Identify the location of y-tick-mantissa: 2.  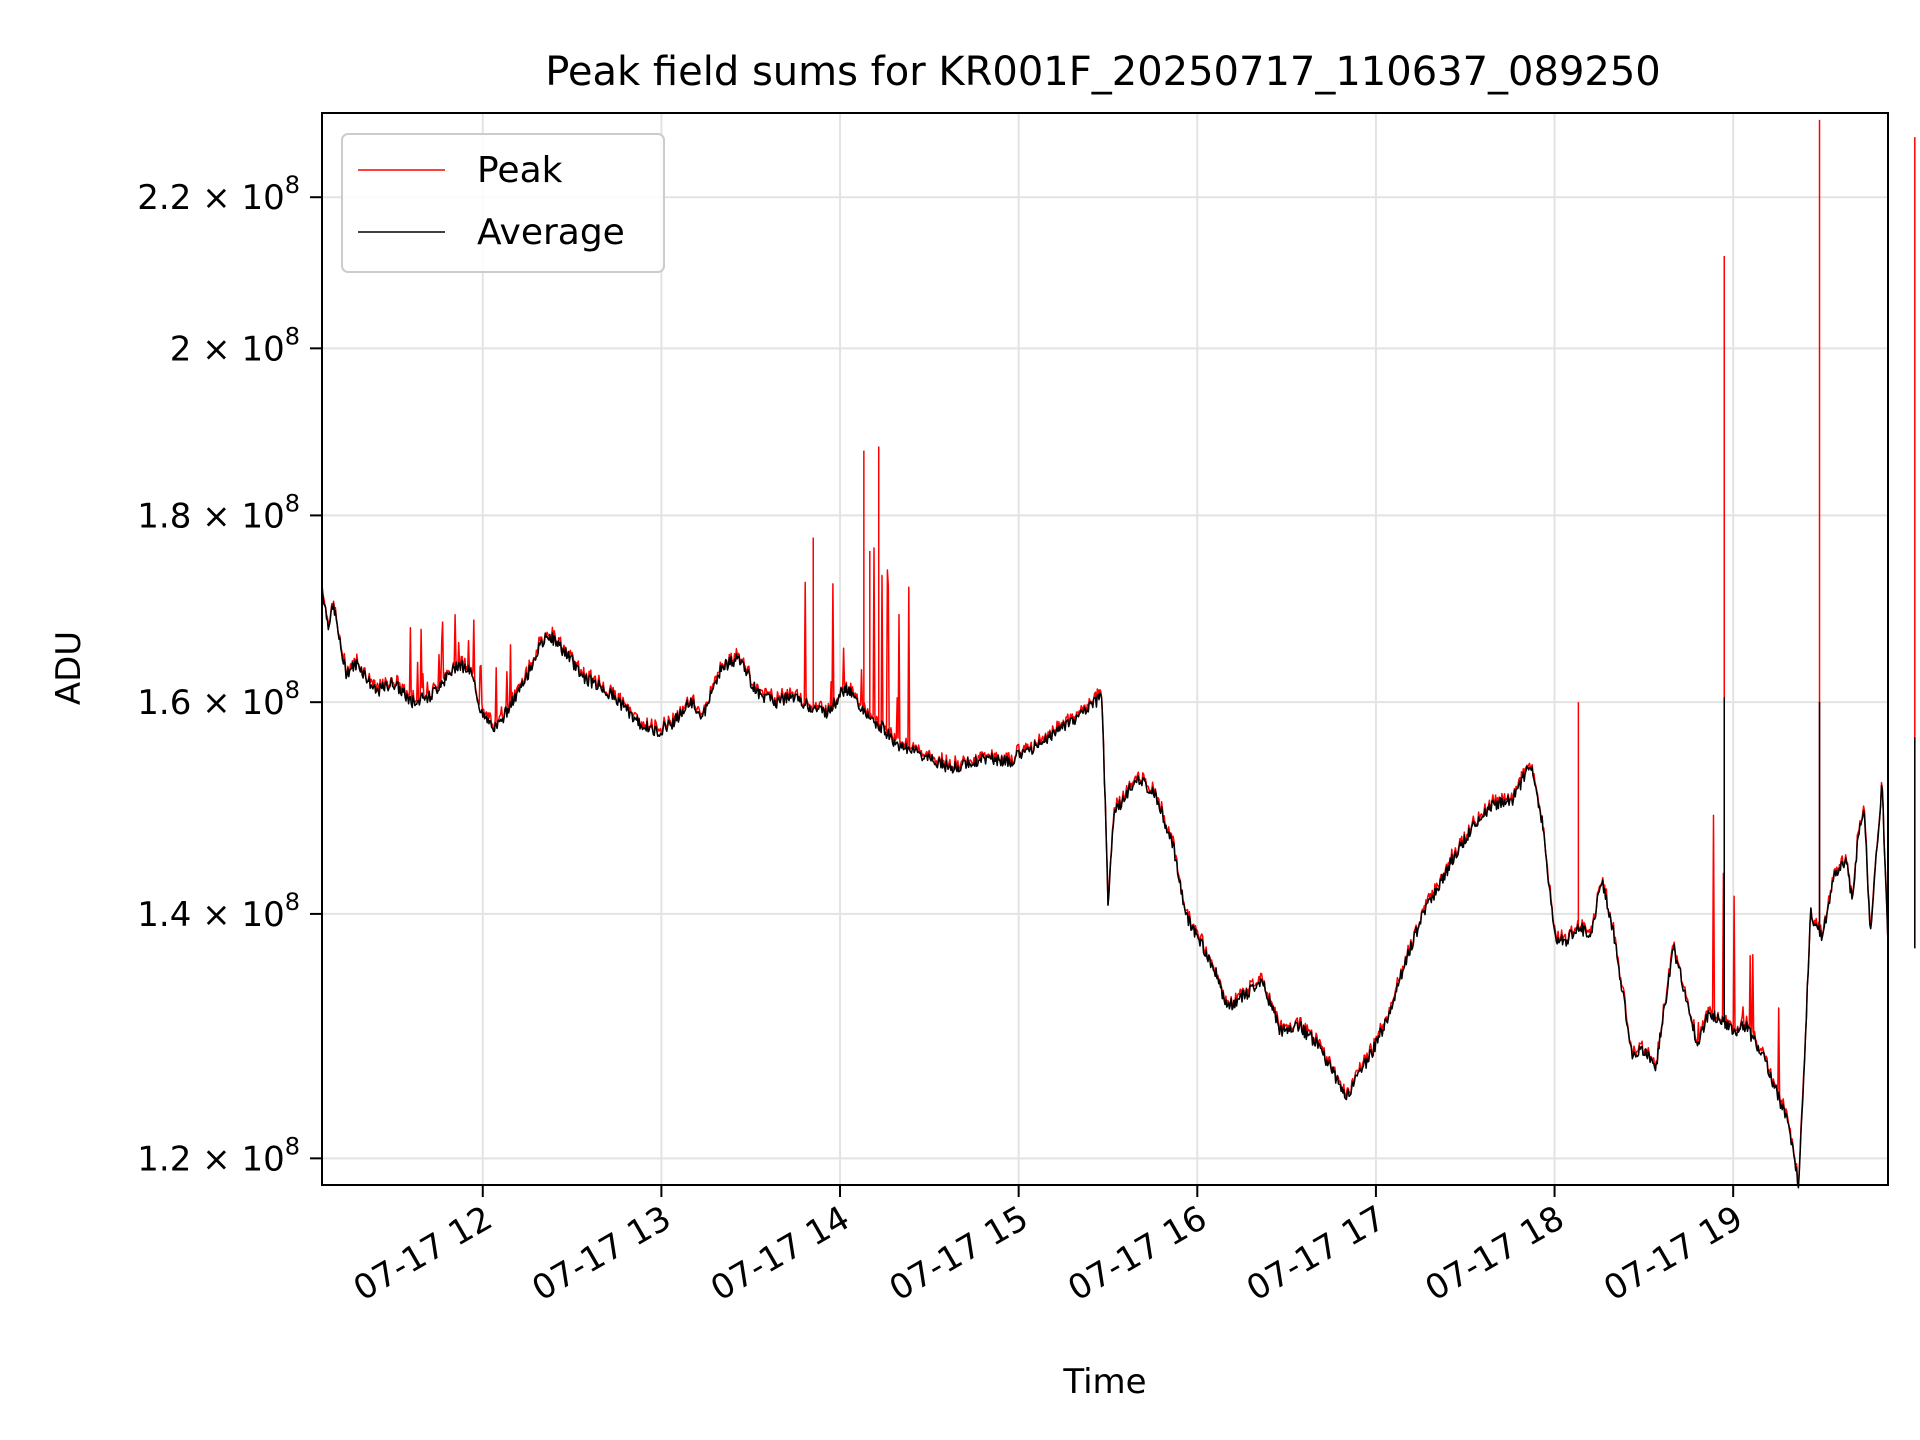
(181, 349).